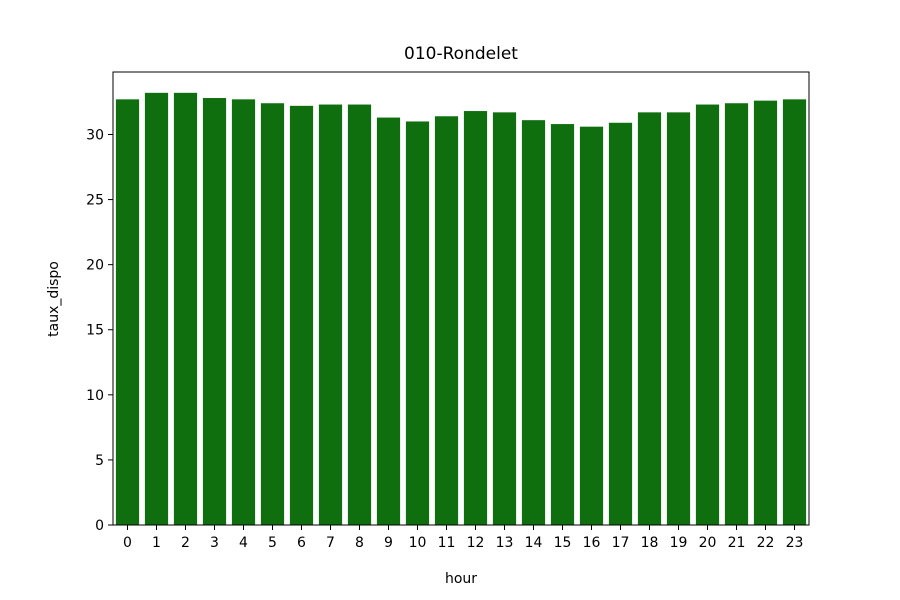 Image resolution: width=900 pixels, height=600 pixels. Describe the element at coordinates (418, 543) in the screenshot. I see `x-tick-label: 10` at that location.